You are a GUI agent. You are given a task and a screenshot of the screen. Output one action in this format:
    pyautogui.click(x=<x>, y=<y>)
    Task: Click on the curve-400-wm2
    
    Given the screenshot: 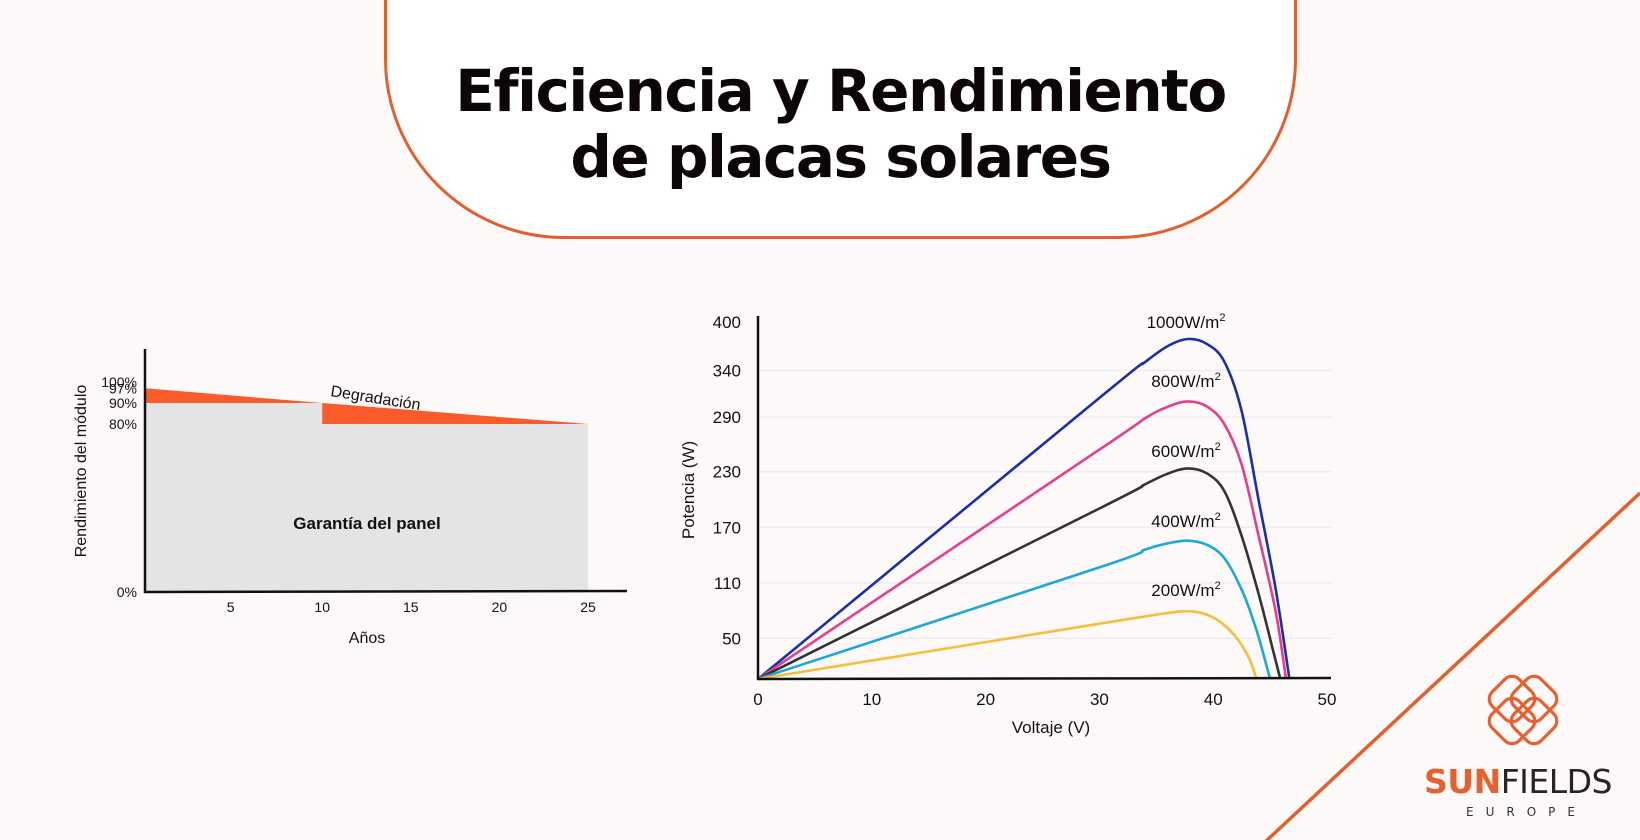 What is the action you would take?
    pyautogui.click(x=1014, y=610)
    